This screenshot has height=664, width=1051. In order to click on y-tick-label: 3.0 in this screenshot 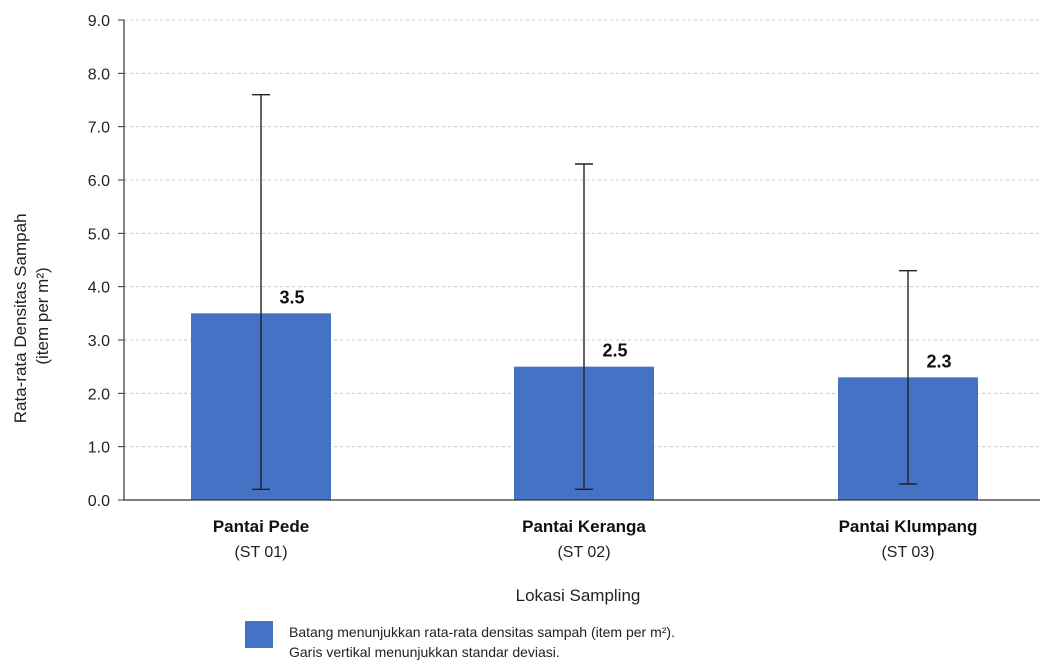, I will do `click(99, 341)`.